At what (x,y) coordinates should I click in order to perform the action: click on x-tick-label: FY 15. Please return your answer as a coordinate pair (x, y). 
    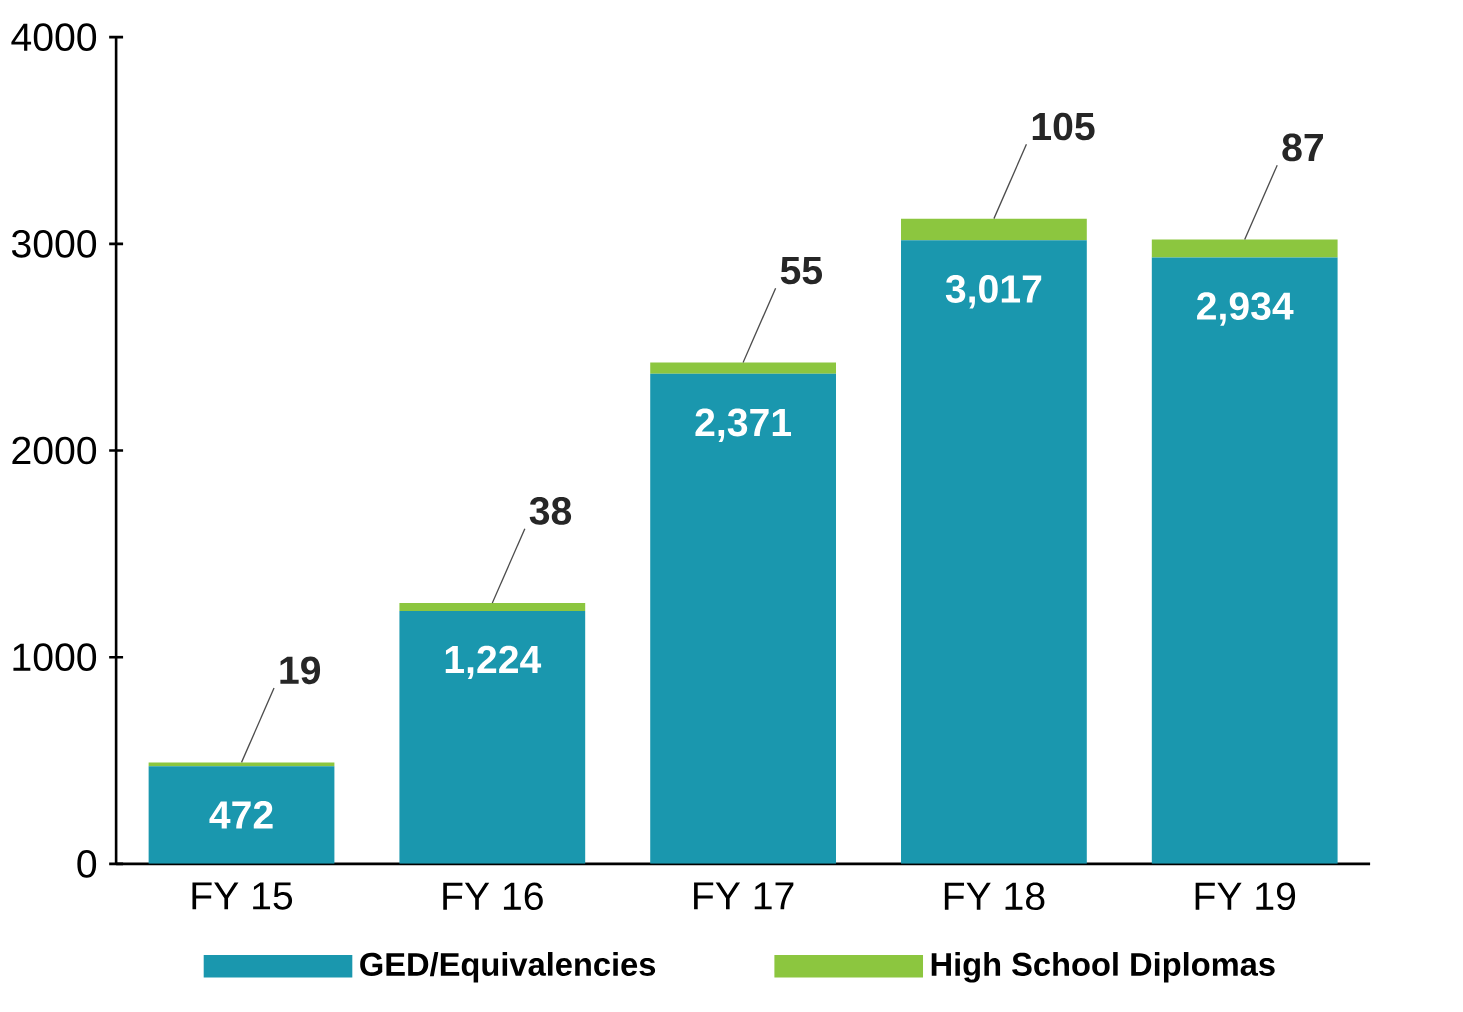
    Looking at the image, I should click on (242, 896).